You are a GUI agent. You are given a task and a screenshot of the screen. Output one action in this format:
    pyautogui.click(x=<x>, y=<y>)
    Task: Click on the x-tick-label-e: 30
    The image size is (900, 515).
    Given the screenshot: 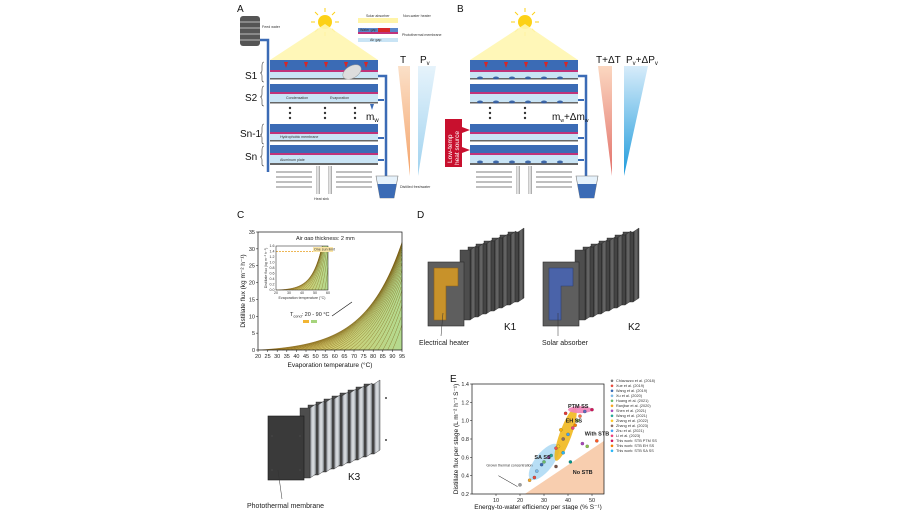 What is the action you would take?
    pyautogui.click(x=544, y=501)
    